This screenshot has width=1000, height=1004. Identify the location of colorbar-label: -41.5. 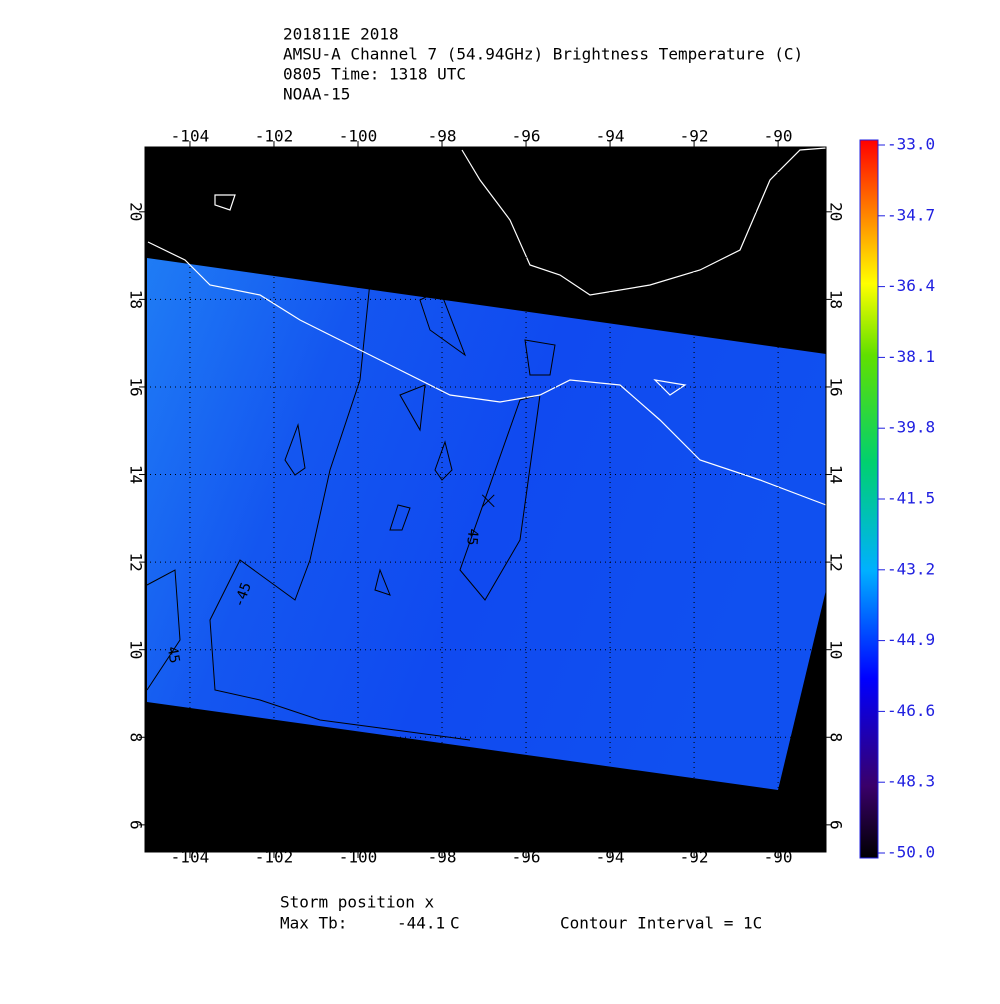
(911, 498).